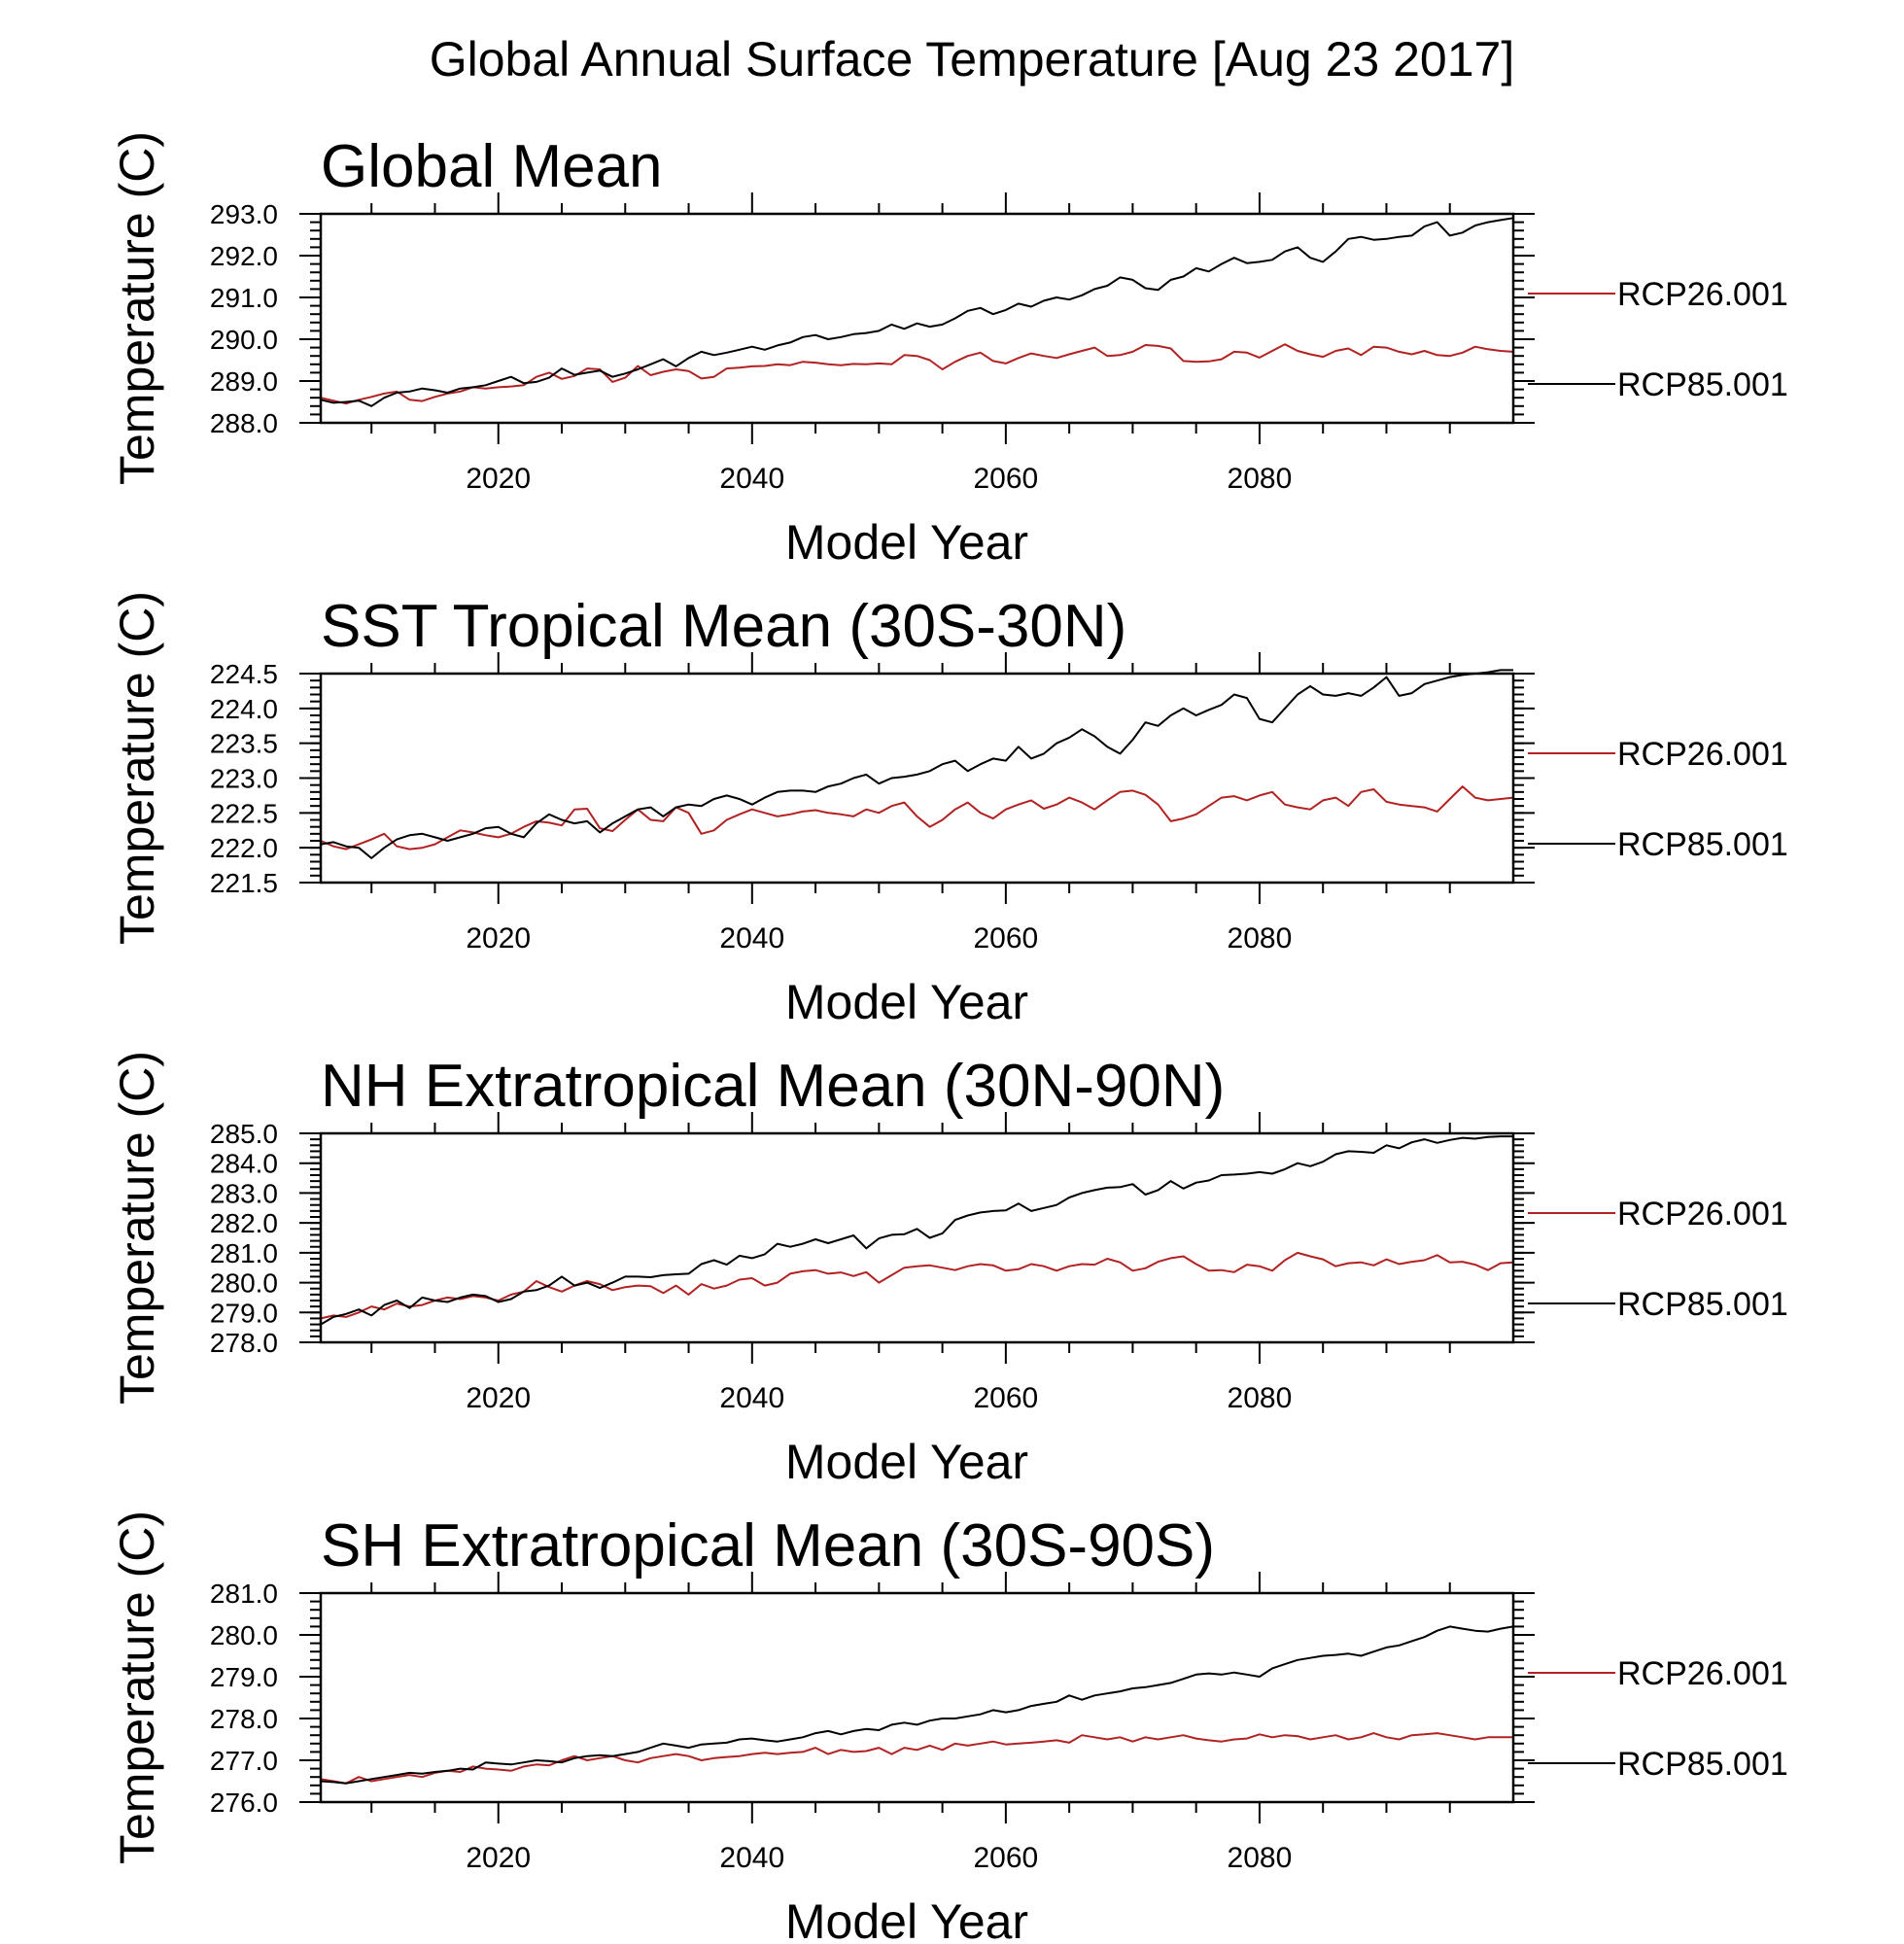 The image size is (1904, 1944). What do you see at coordinates (773, 1086) in the screenshot?
I see `panel-title: NH Extratropical Mean (30N-90N)` at bounding box center [773, 1086].